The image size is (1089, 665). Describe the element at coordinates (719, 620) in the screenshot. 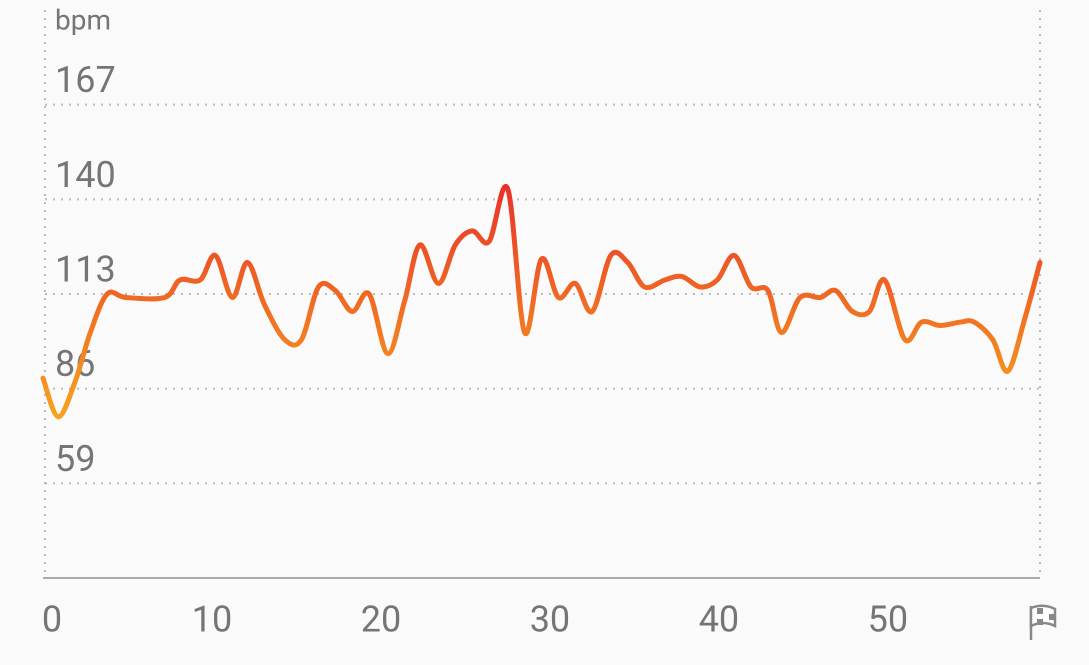

I see `x-tick-label: 40` at that location.